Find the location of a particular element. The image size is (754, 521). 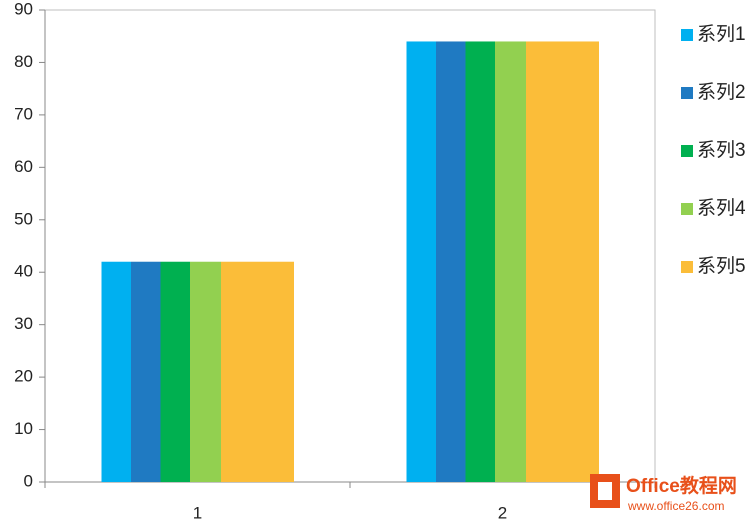

y-tick-label: 0 is located at coordinates (28, 480).